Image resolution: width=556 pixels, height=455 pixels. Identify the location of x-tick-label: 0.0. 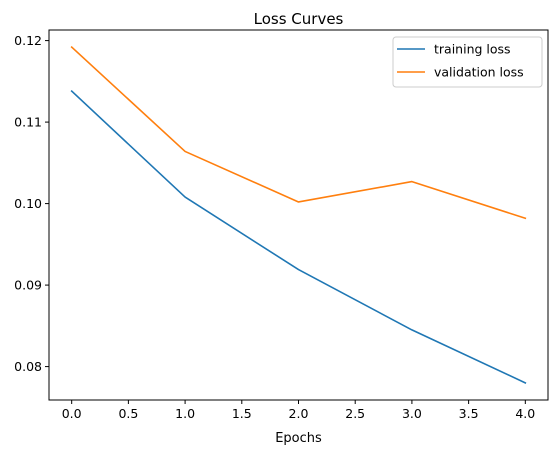
(72, 413).